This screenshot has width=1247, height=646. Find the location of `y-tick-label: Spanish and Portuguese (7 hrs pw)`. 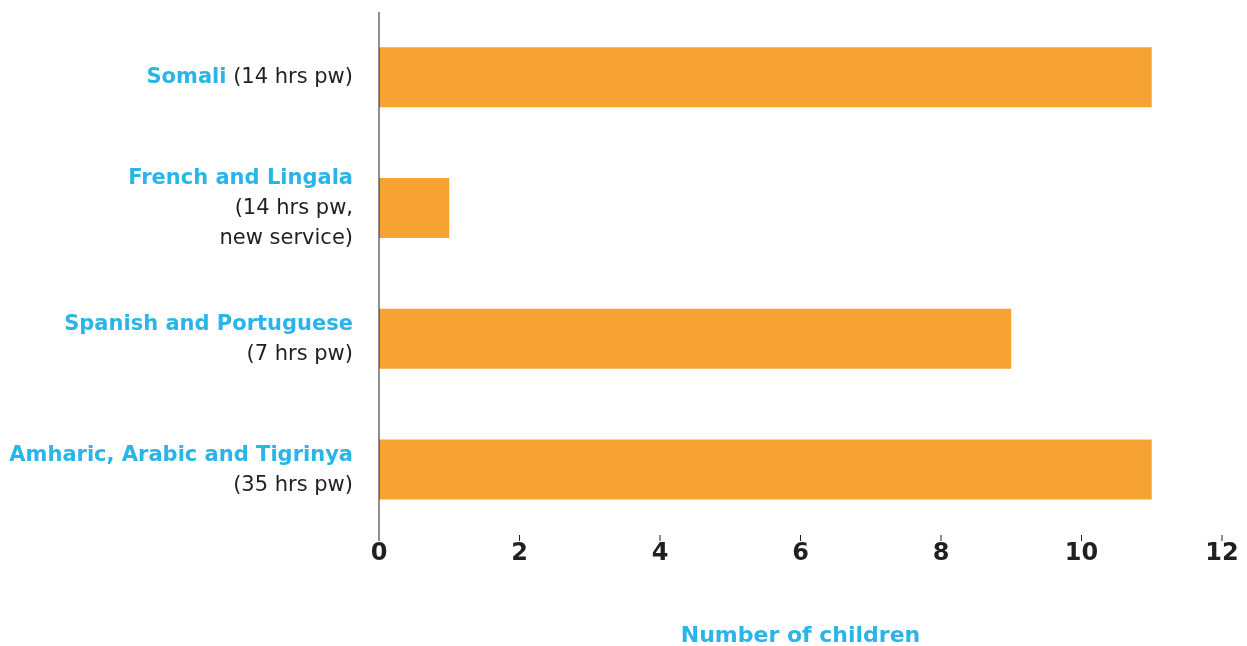

y-tick-label: Spanish and Portuguese (7 hrs pw) is located at coordinates (208, 337).